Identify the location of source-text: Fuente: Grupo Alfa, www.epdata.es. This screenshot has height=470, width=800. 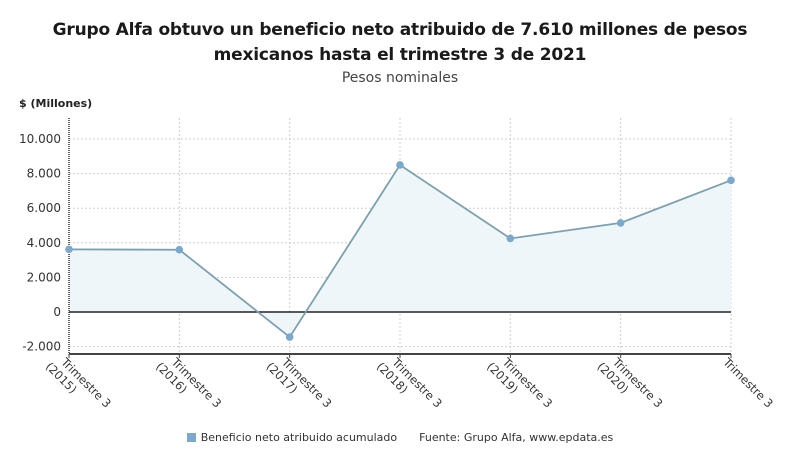
(516, 437).